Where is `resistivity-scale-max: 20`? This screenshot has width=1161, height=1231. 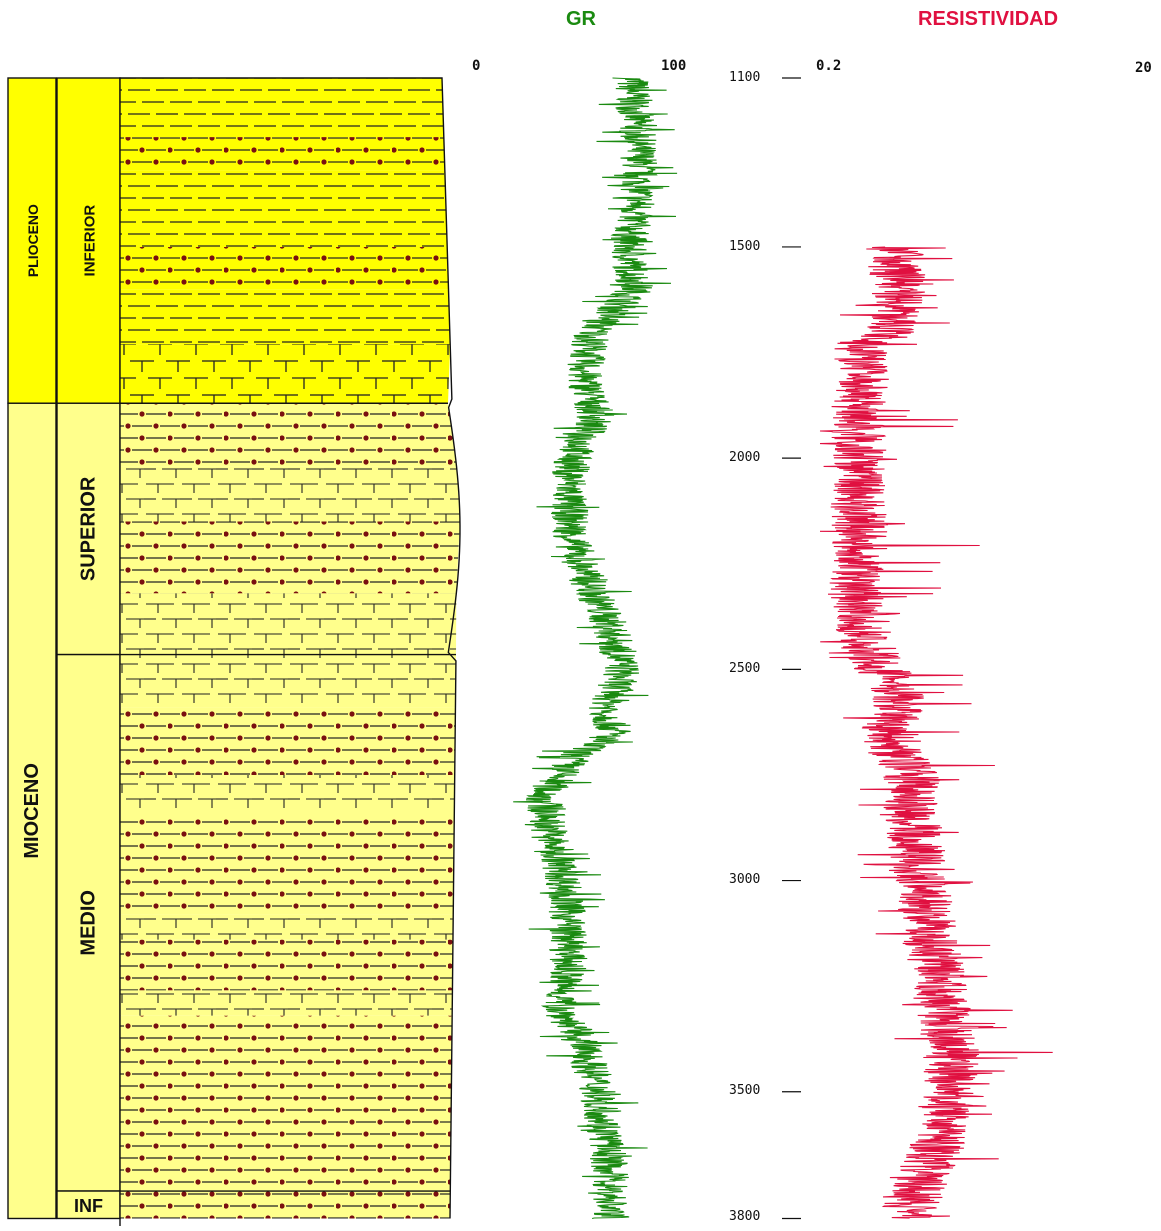
resistivity-scale-max: 20 is located at coordinates (1143, 68).